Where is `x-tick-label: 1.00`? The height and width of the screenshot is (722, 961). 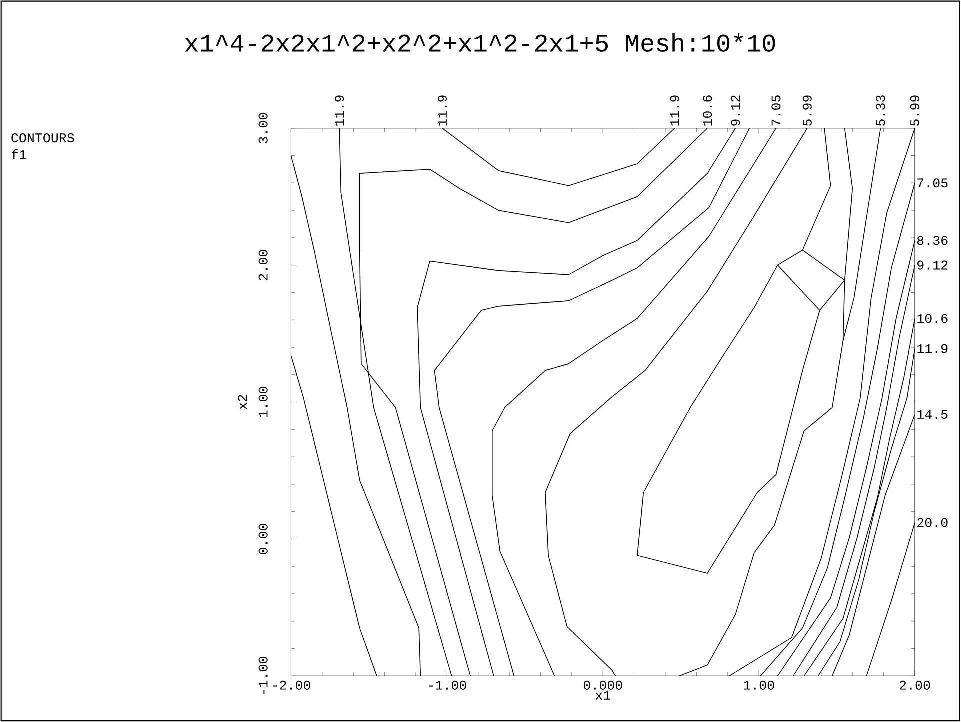
x-tick-label: 1.00 is located at coordinates (759, 685).